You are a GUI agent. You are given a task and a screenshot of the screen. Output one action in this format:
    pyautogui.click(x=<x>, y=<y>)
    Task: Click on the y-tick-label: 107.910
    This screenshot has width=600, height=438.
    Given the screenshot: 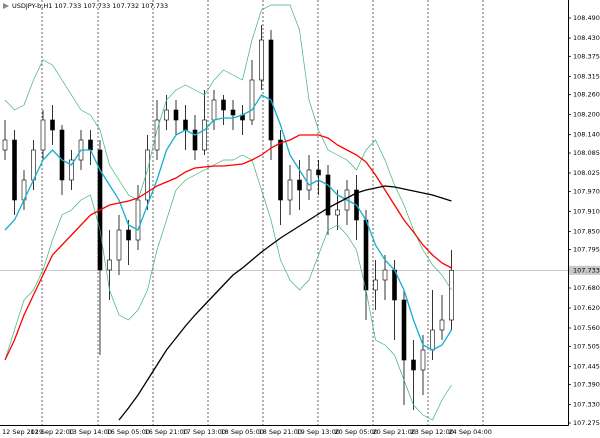 What is the action you would take?
    pyautogui.click(x=586, y=211)
    